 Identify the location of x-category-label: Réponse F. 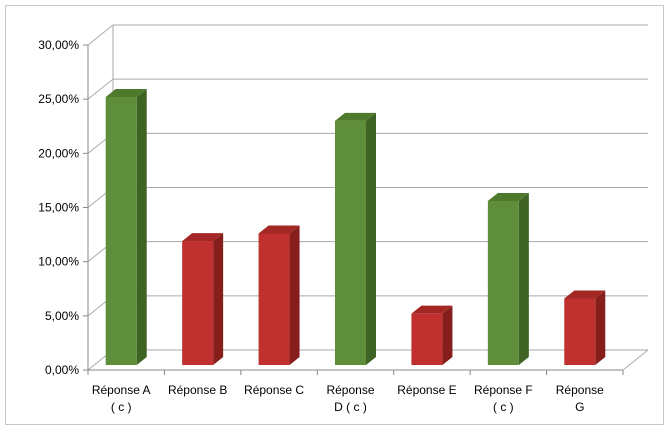
(503, 390).